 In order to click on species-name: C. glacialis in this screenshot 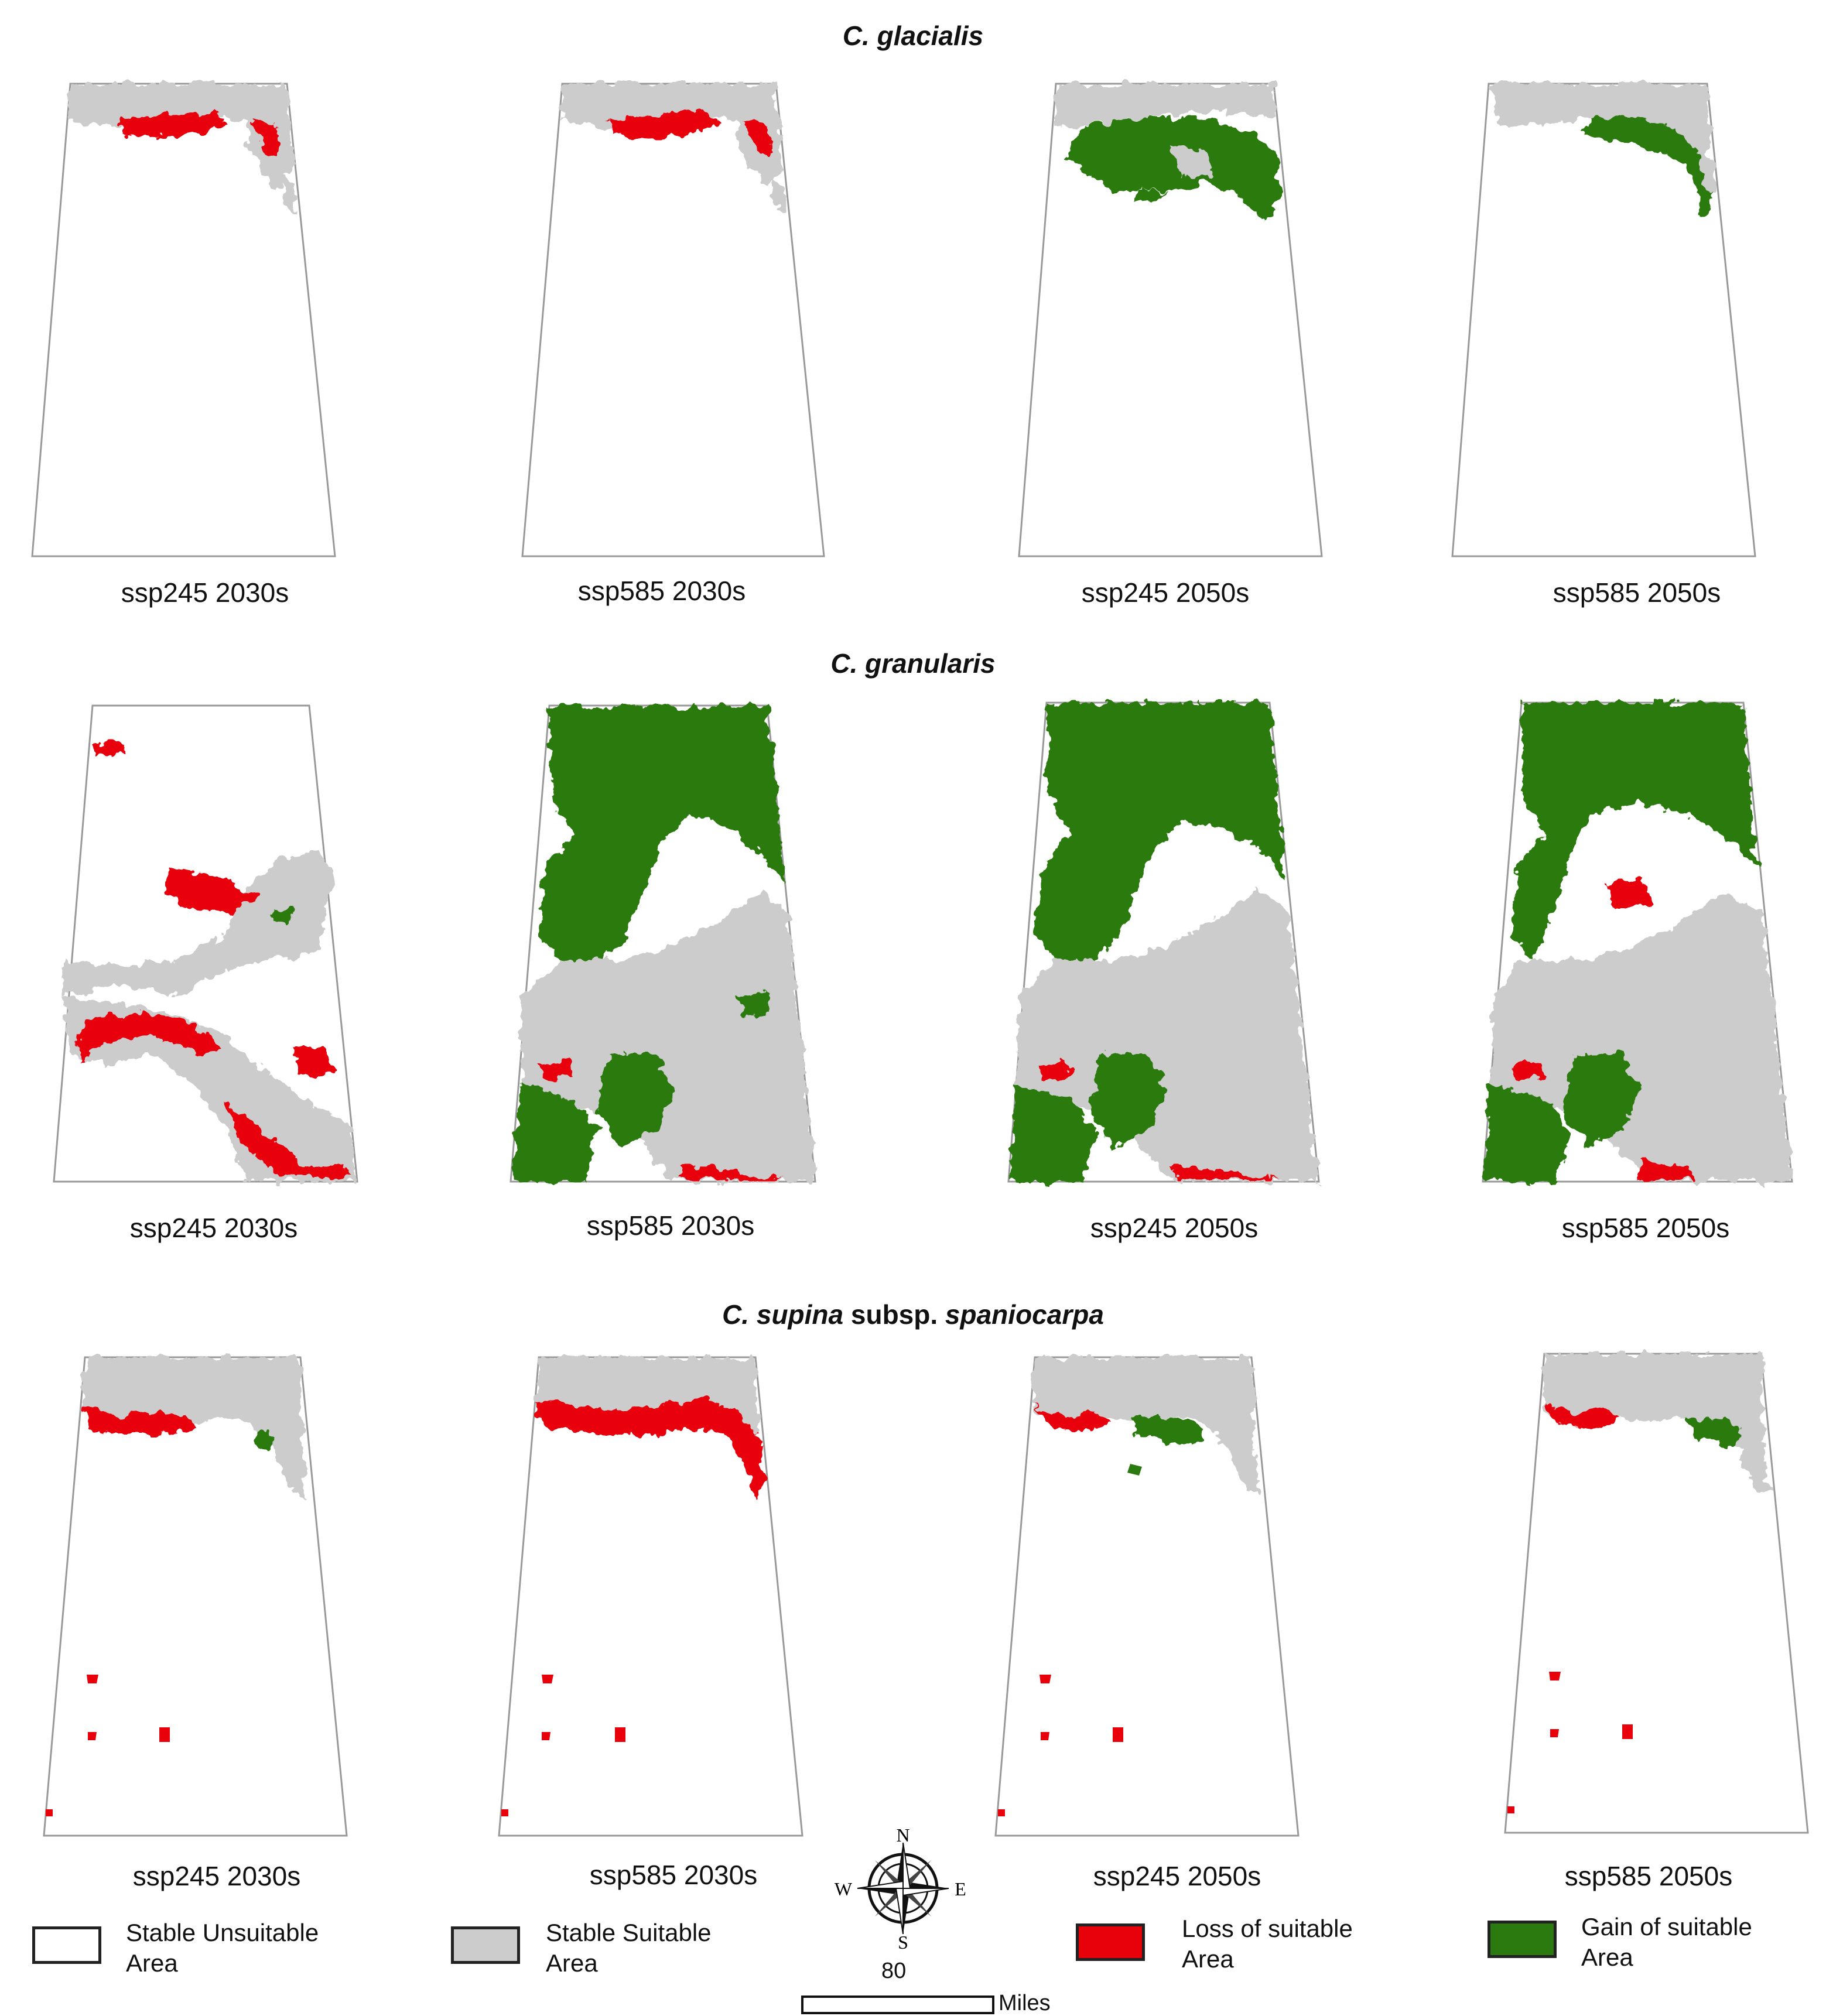, I will do `click(913, 35)`.